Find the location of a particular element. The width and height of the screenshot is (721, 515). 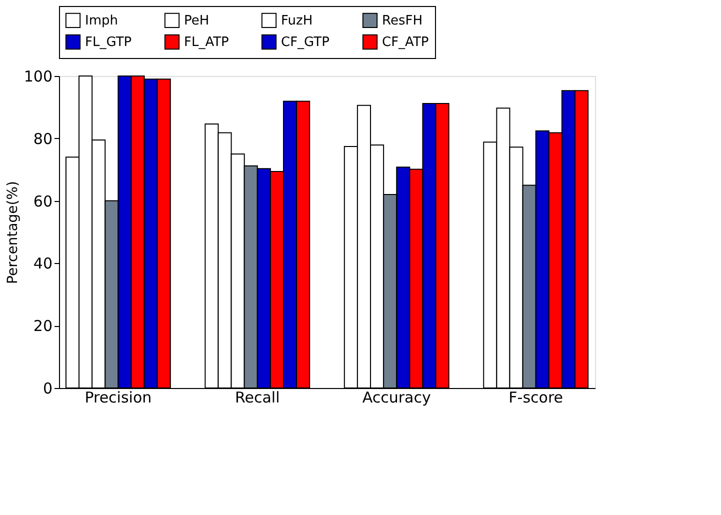

x-tick-label: Precision is located at coordinates (118, 397).